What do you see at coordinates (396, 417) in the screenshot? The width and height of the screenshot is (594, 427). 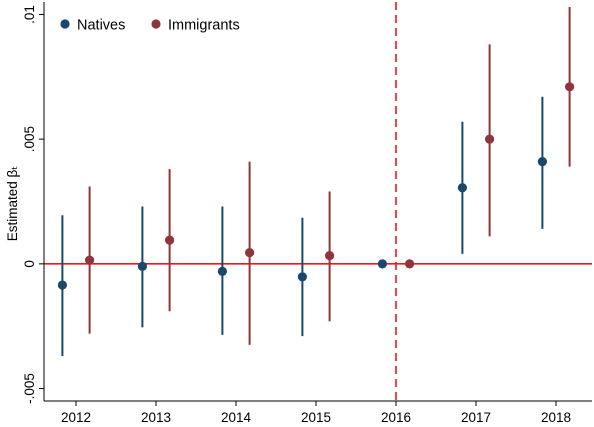 I see `x-tick-label-2016: 2016` at bounding box center [396, 417].